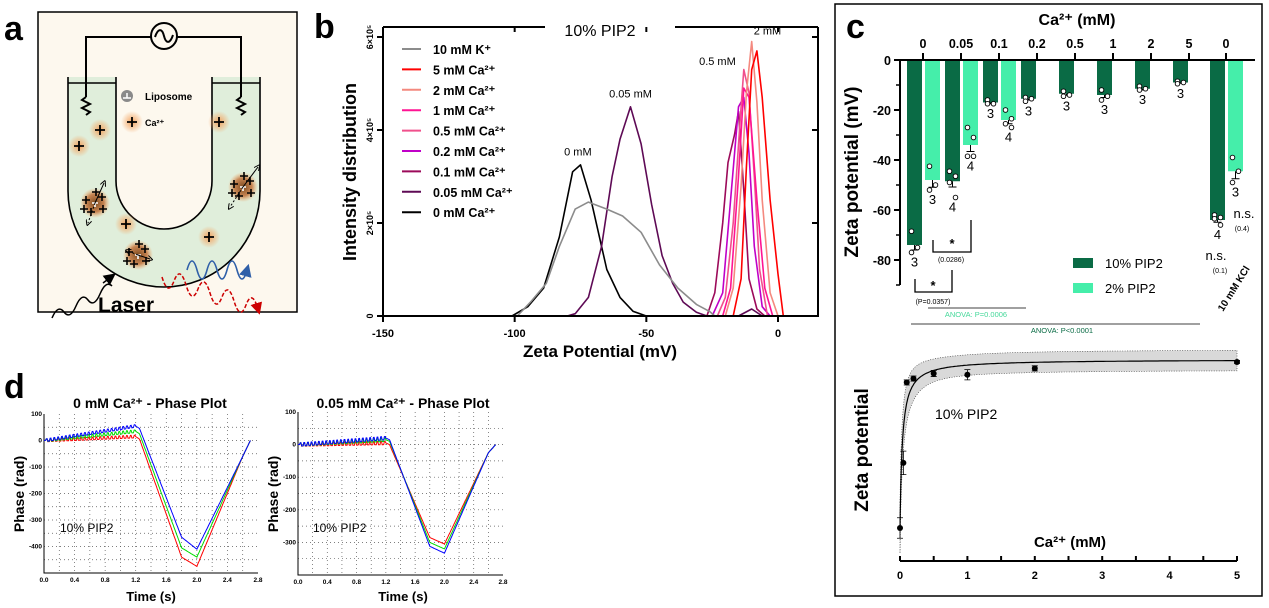 This screenshot has width=1269, height=608. I want to click on x-tick-label: 2.0, so click(444, 582).